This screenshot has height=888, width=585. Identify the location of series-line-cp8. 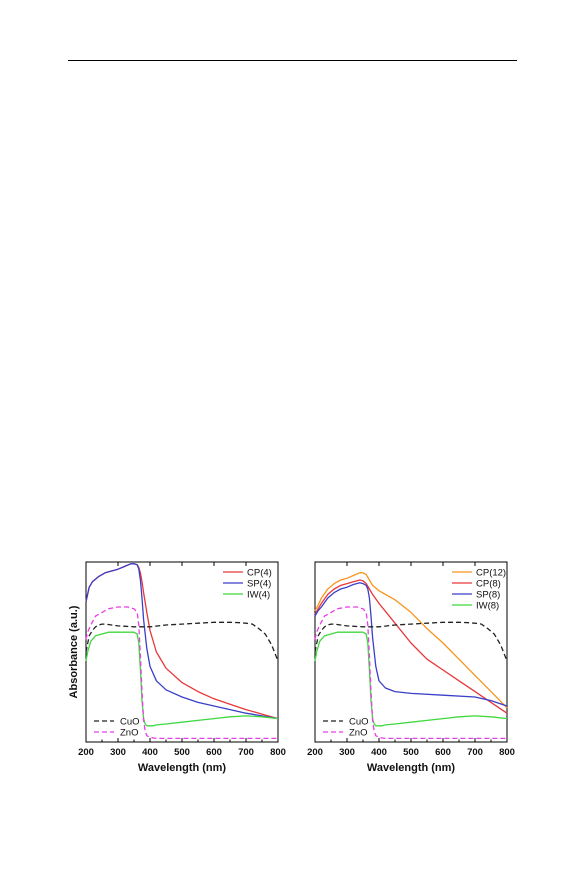
(411, 646).